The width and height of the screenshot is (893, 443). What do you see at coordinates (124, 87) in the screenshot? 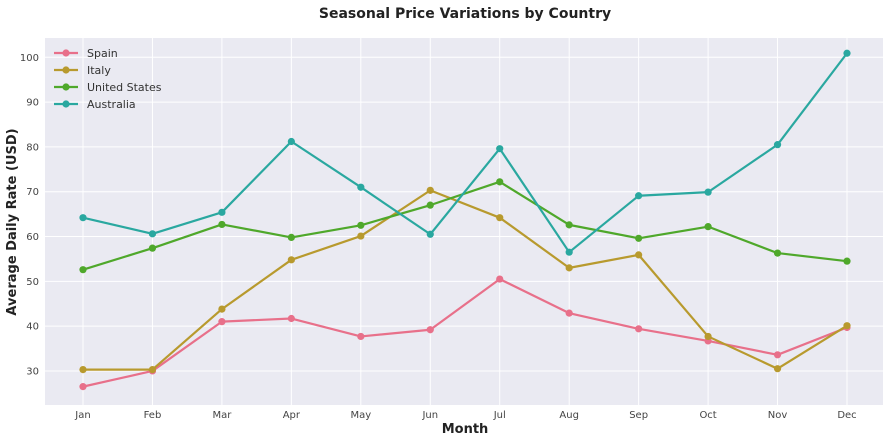
I see `legend-label: United States` at bounding box center [124, 87].